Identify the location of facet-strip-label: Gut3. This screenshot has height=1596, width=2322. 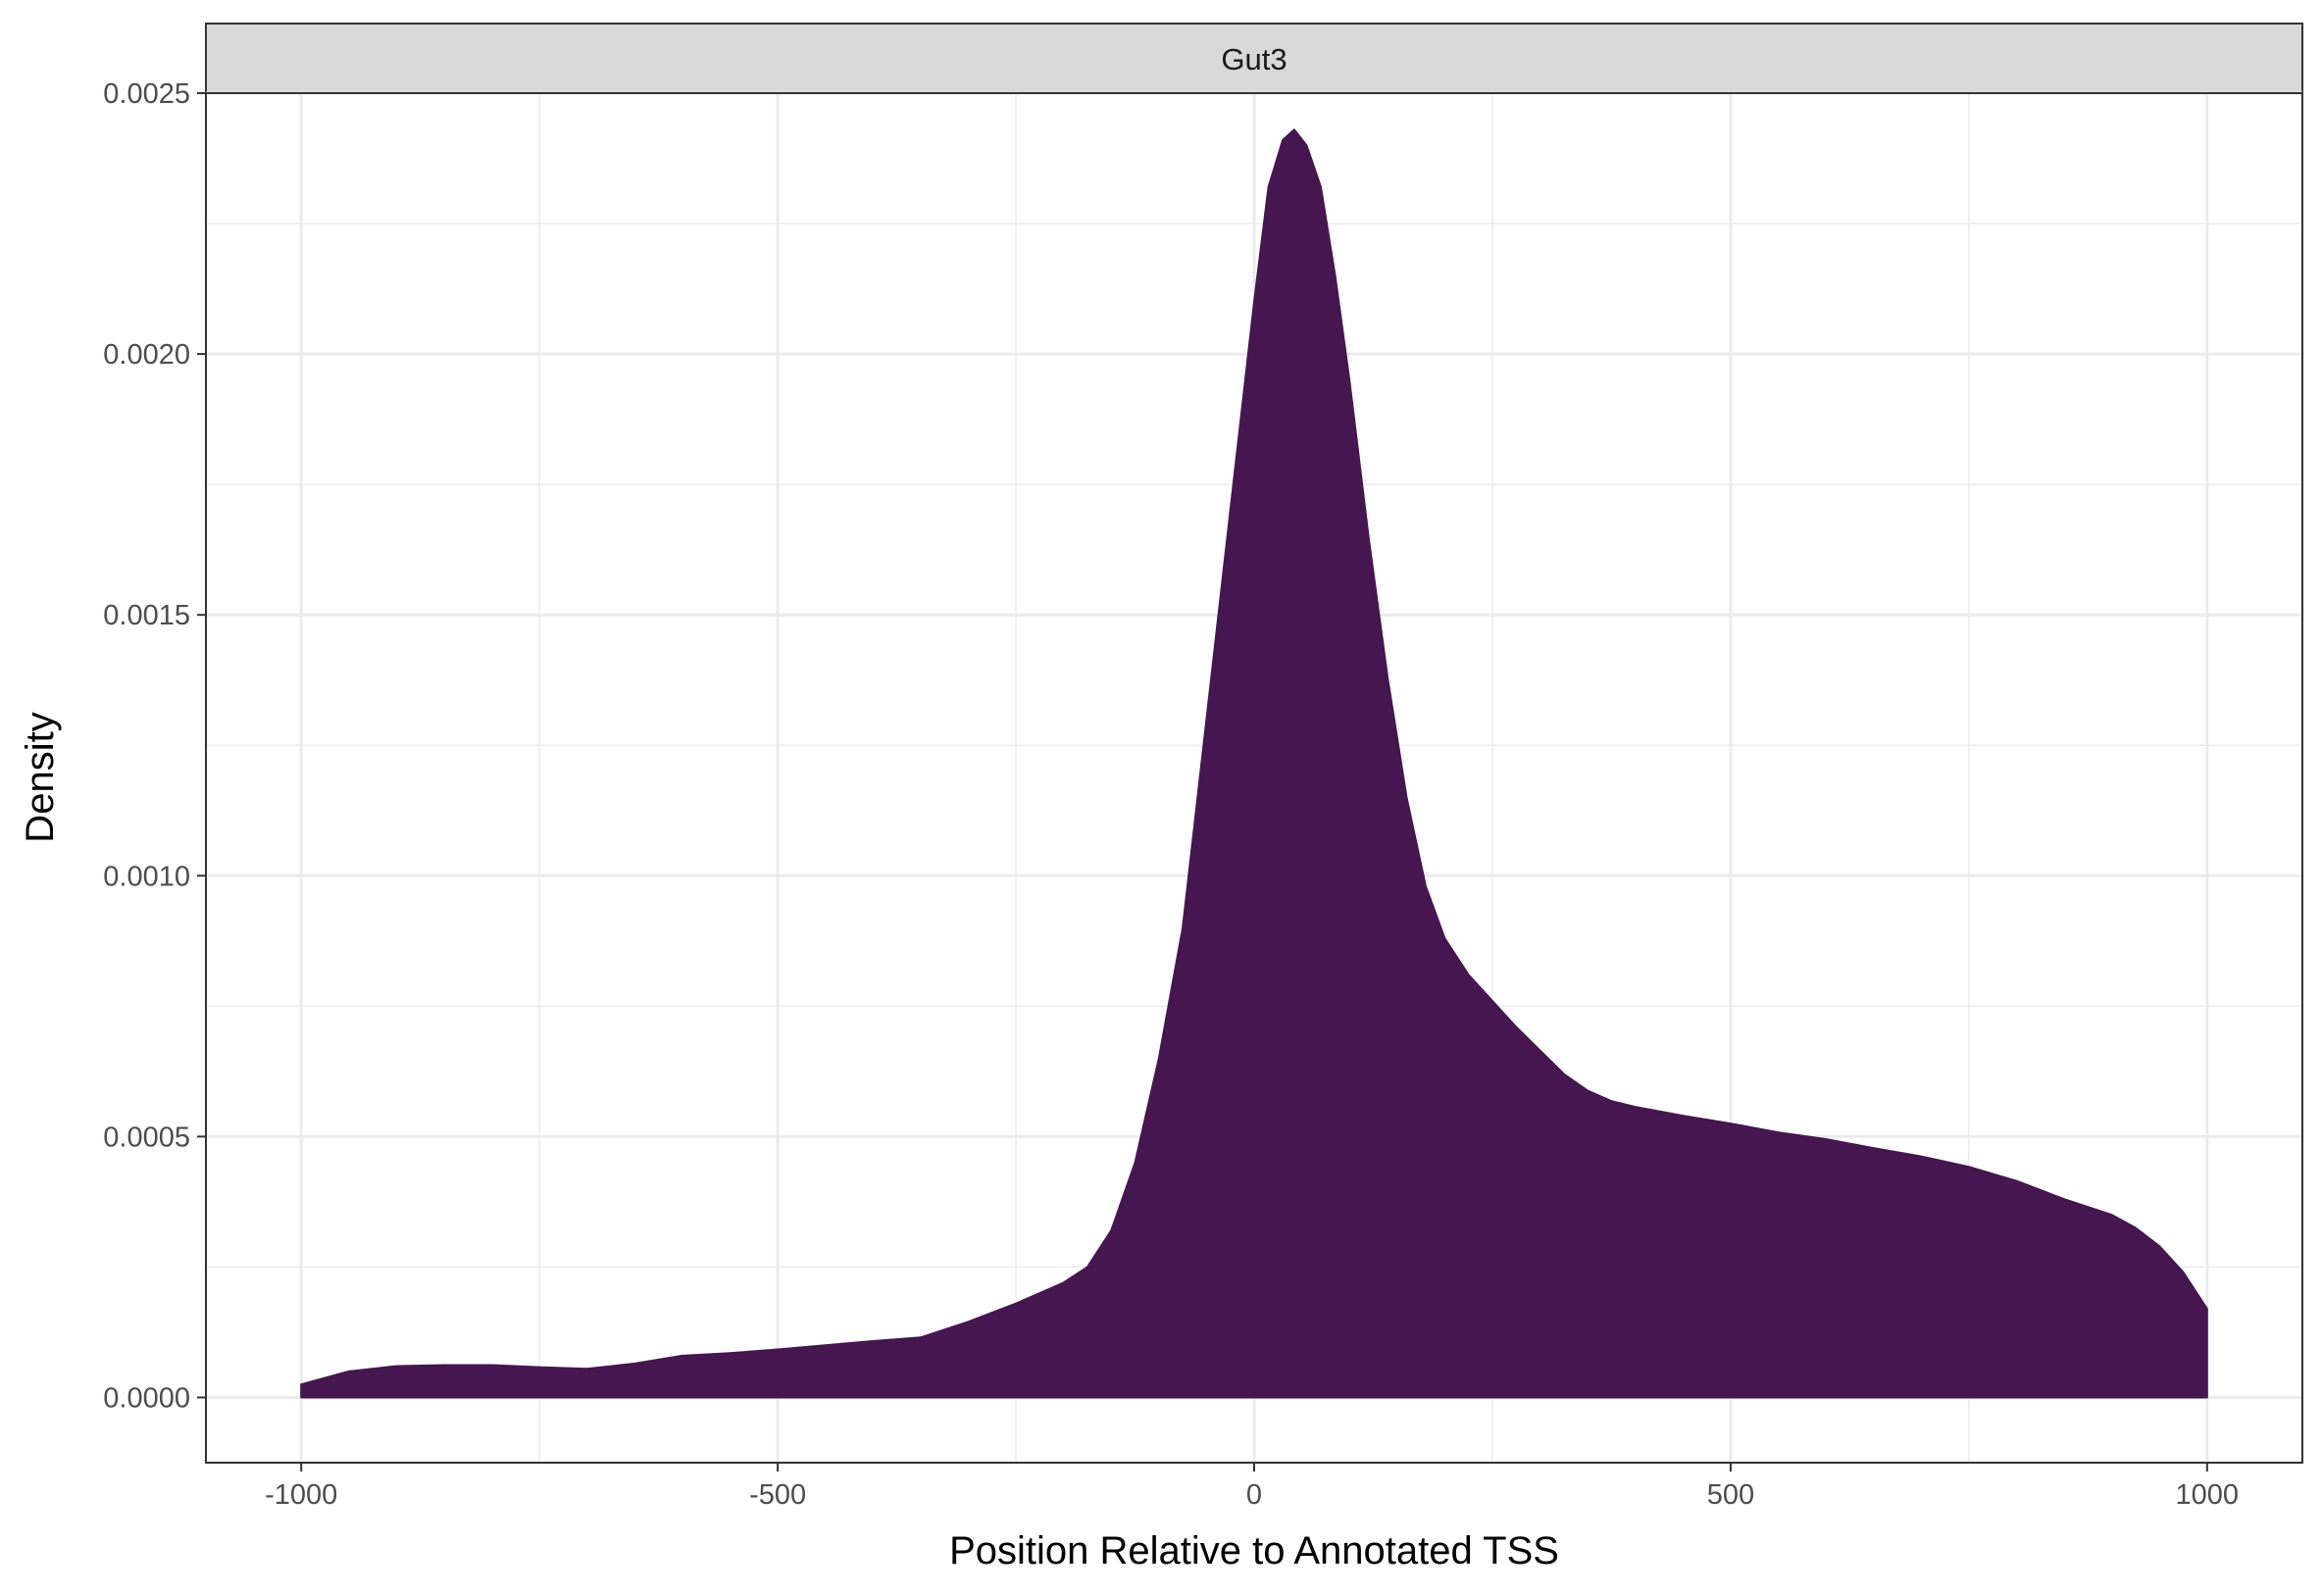
(1254, 59).